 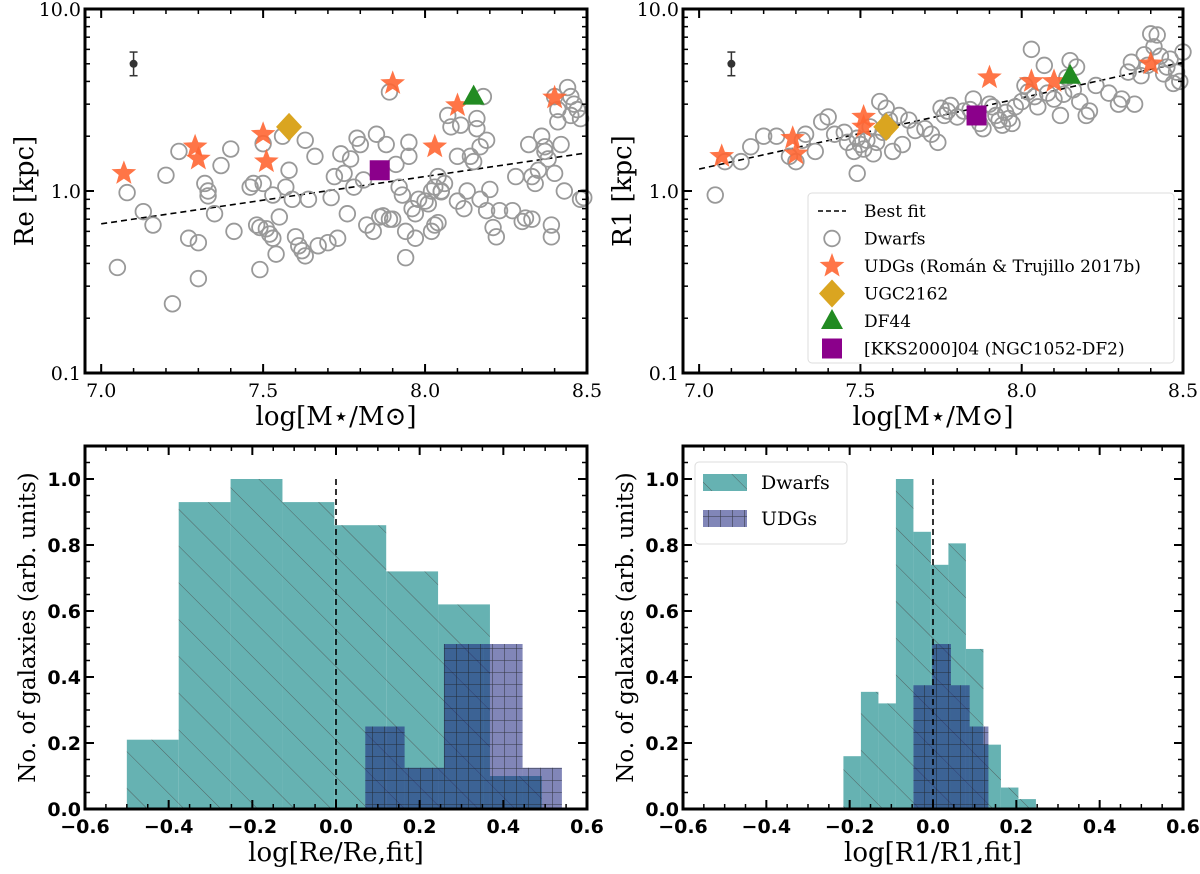 What do you see at coordinates (951, 726) in the screenshot?
I see `series-udgs` at bounding box center [951, 726].